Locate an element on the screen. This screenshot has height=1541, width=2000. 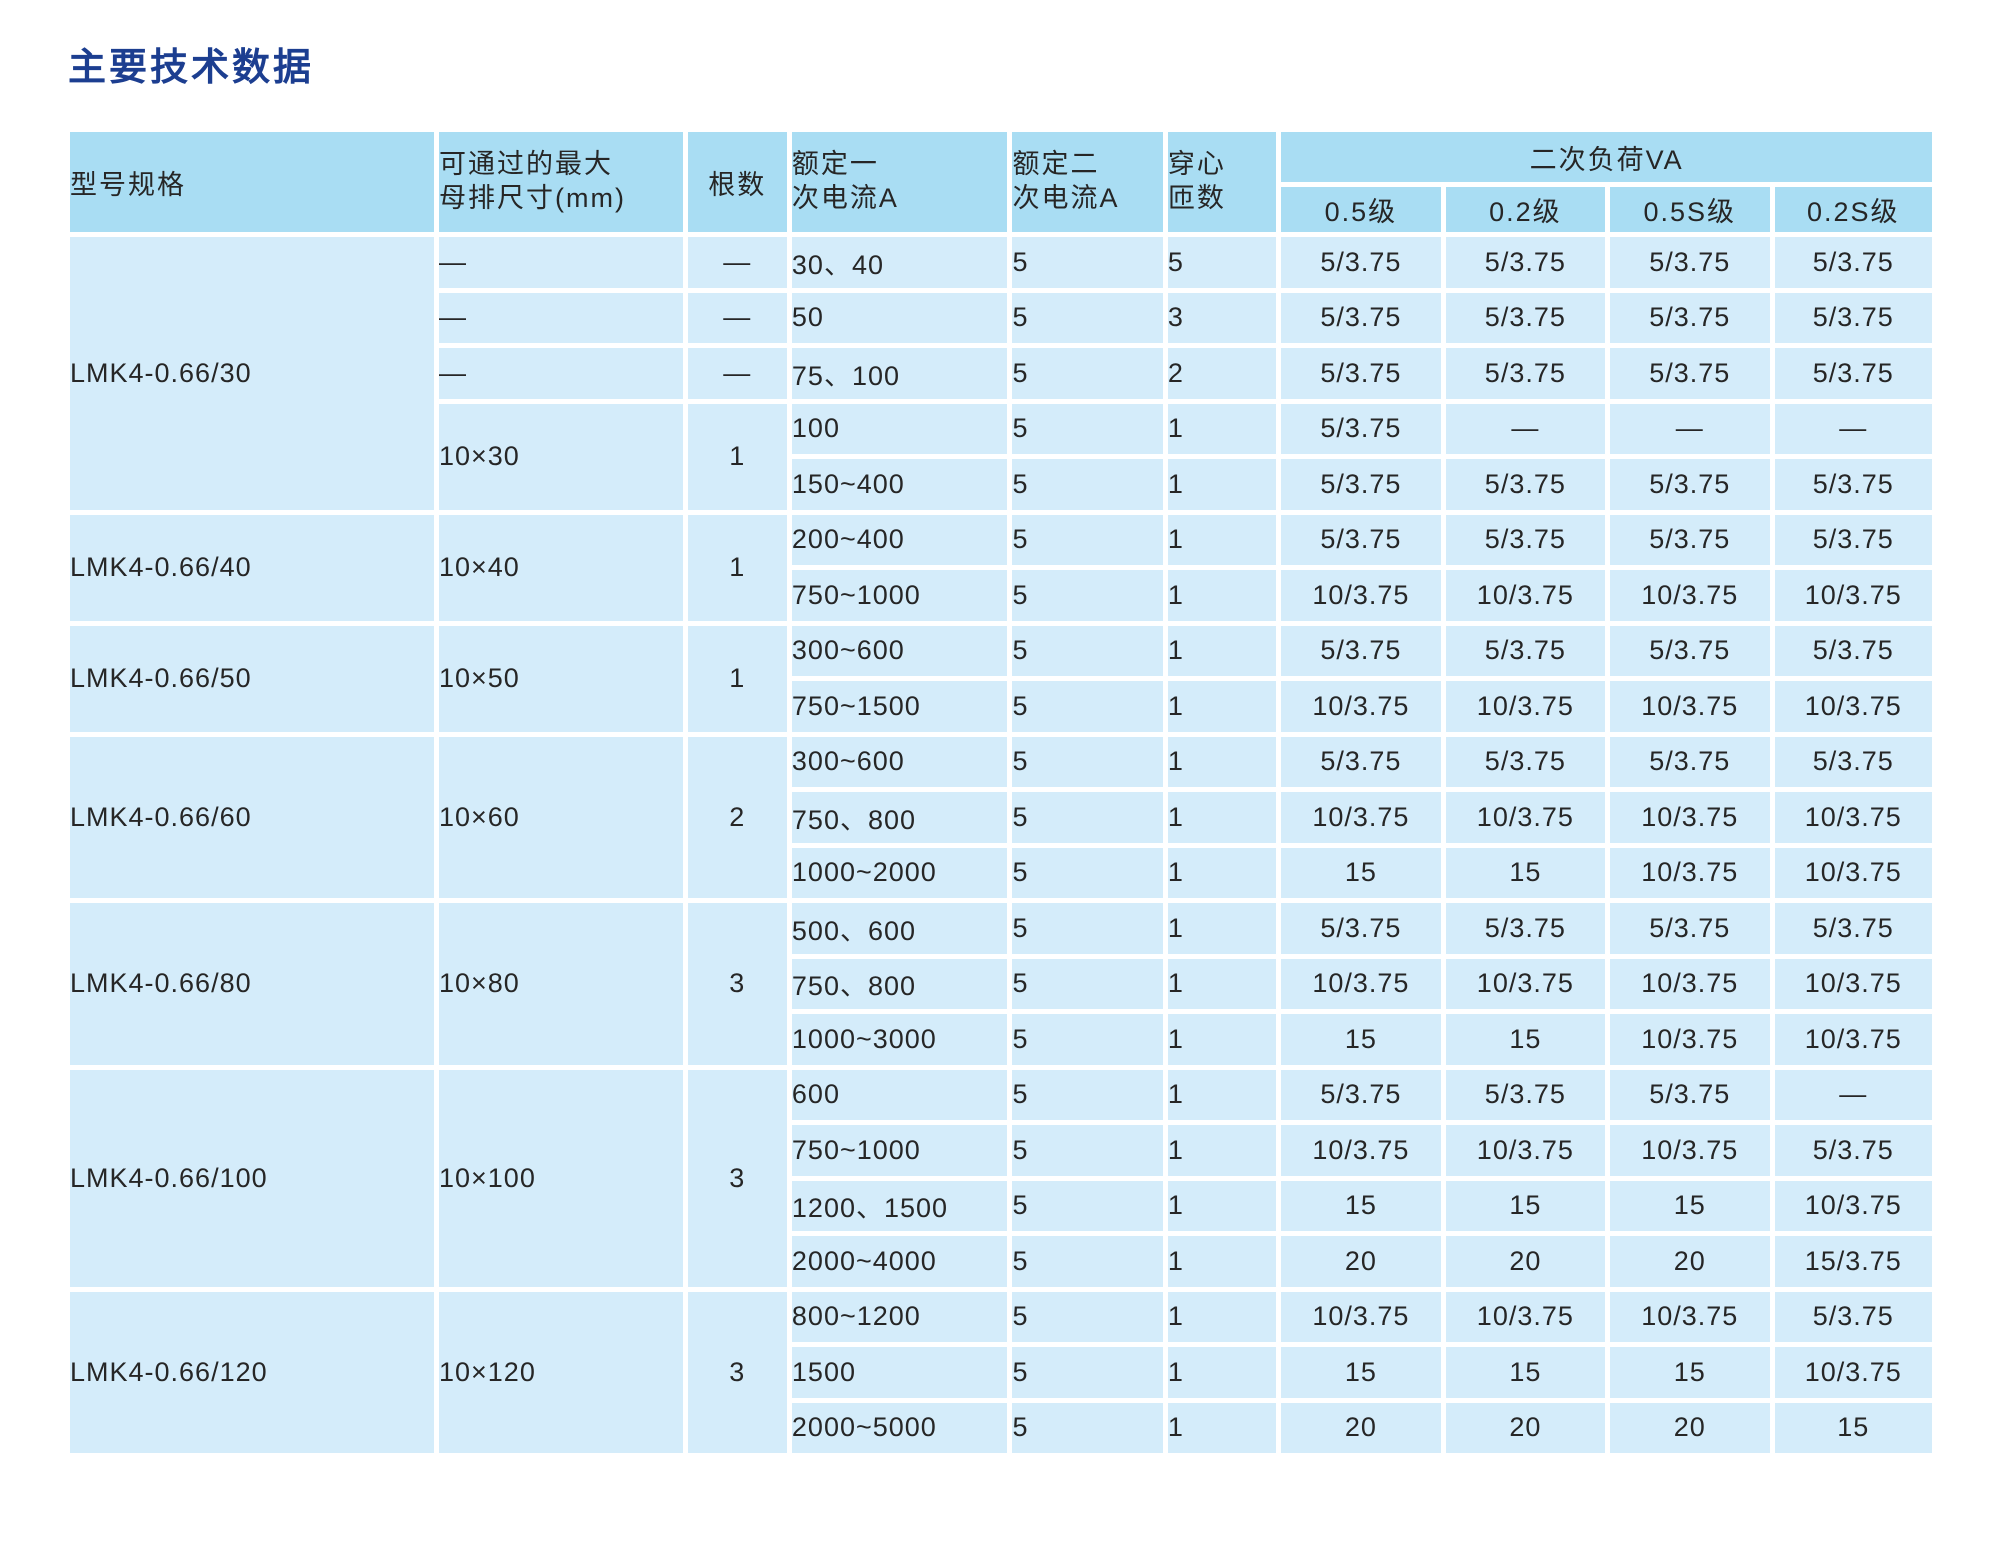
primary-current-cell: 750、800 is located at coordinates (899, 983).